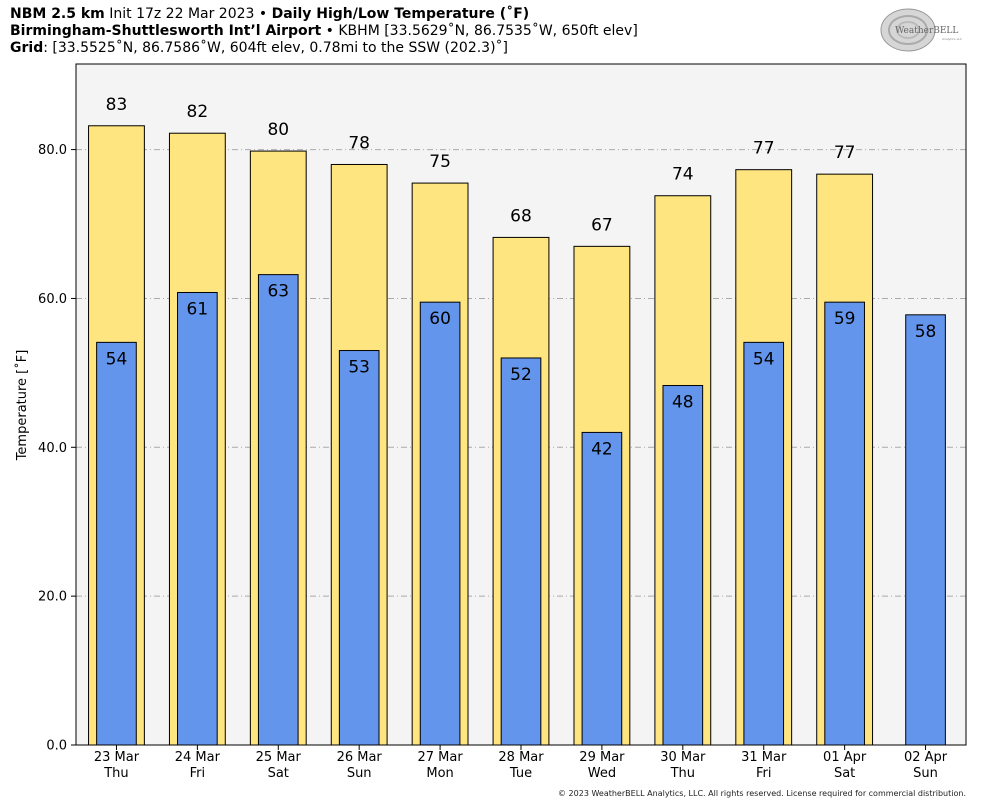 This screenshot has width=984, height=808. Describe the element at coordinates (683, 757) in the screenshot. I see `x-tick-date: 30 Mar` at that location.